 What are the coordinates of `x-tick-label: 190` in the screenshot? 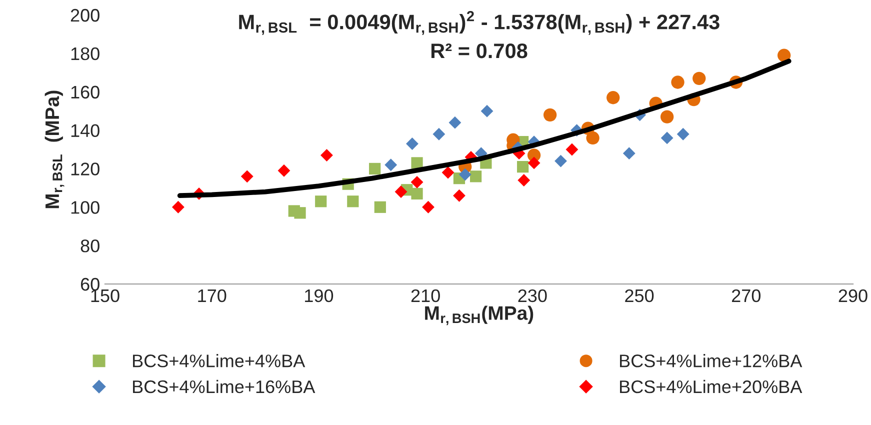 It's located at (319, 295).